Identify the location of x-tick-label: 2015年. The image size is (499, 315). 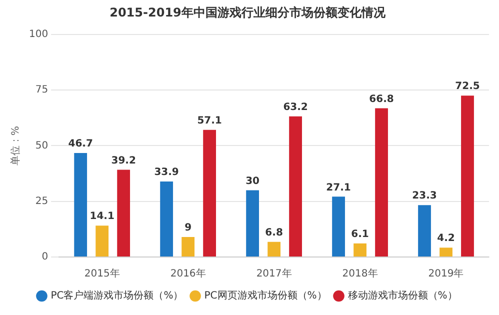
(102, 274).